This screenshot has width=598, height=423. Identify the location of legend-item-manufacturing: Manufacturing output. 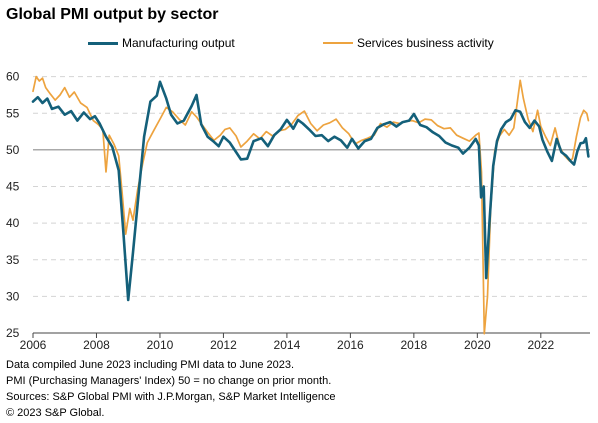
(161, 43).